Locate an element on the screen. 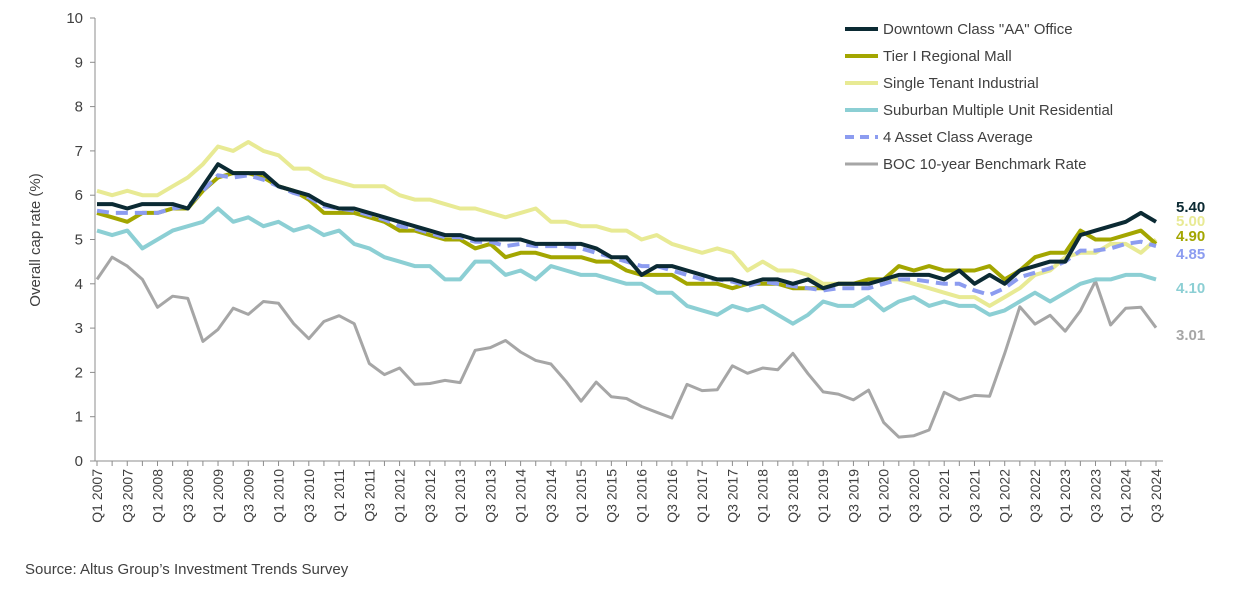 The width and height of the screenshot is (1249, 598). x-tick-label: Q3 2016 is located at coordinates (672, 496).